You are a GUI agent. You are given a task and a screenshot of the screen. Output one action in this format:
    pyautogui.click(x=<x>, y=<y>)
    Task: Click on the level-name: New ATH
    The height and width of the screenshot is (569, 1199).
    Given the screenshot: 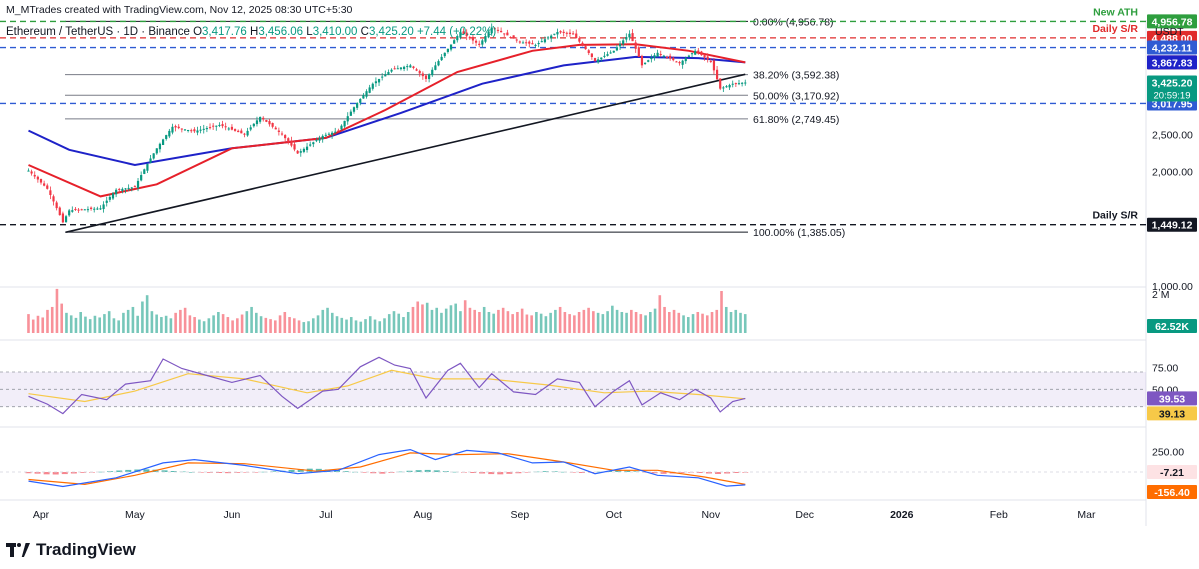 What is the action you would take?
    pyautogui.click(x=1115, y=12)
    